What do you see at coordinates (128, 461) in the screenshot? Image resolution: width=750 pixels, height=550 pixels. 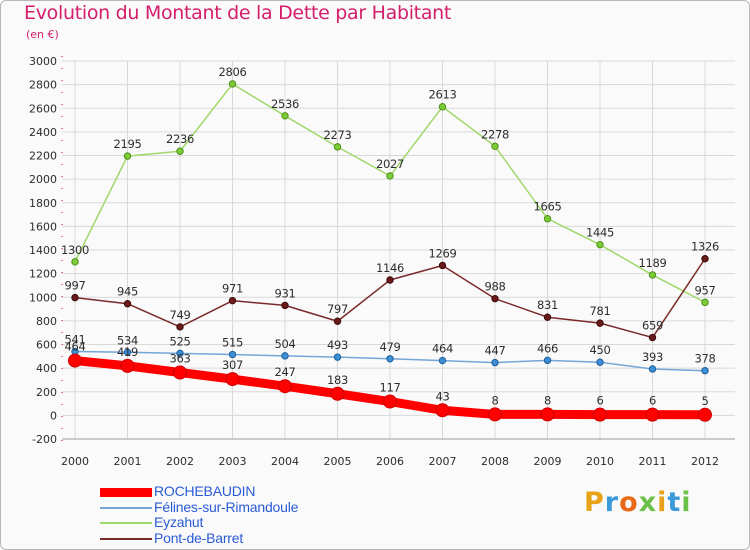 I see `x-tick-label: 2001` at bounding box center [128, 461].